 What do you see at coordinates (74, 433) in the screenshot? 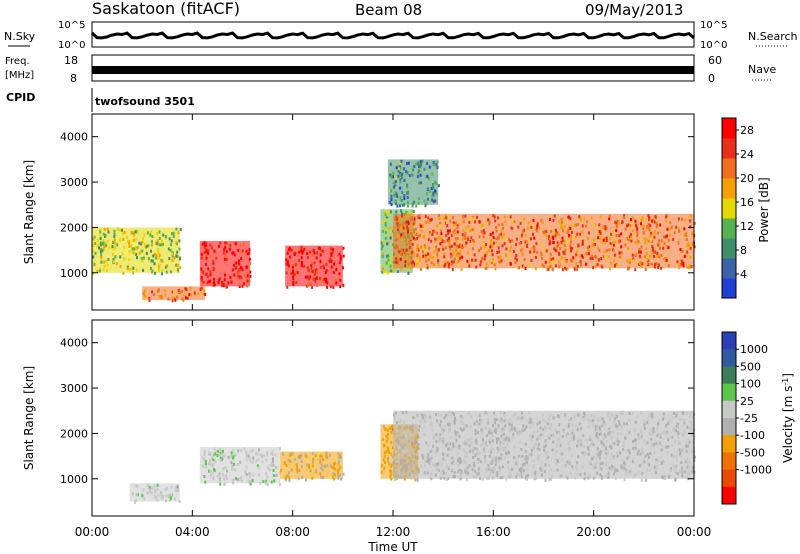
I see `ytick-label: 2000` at bounding box center [74, 433].